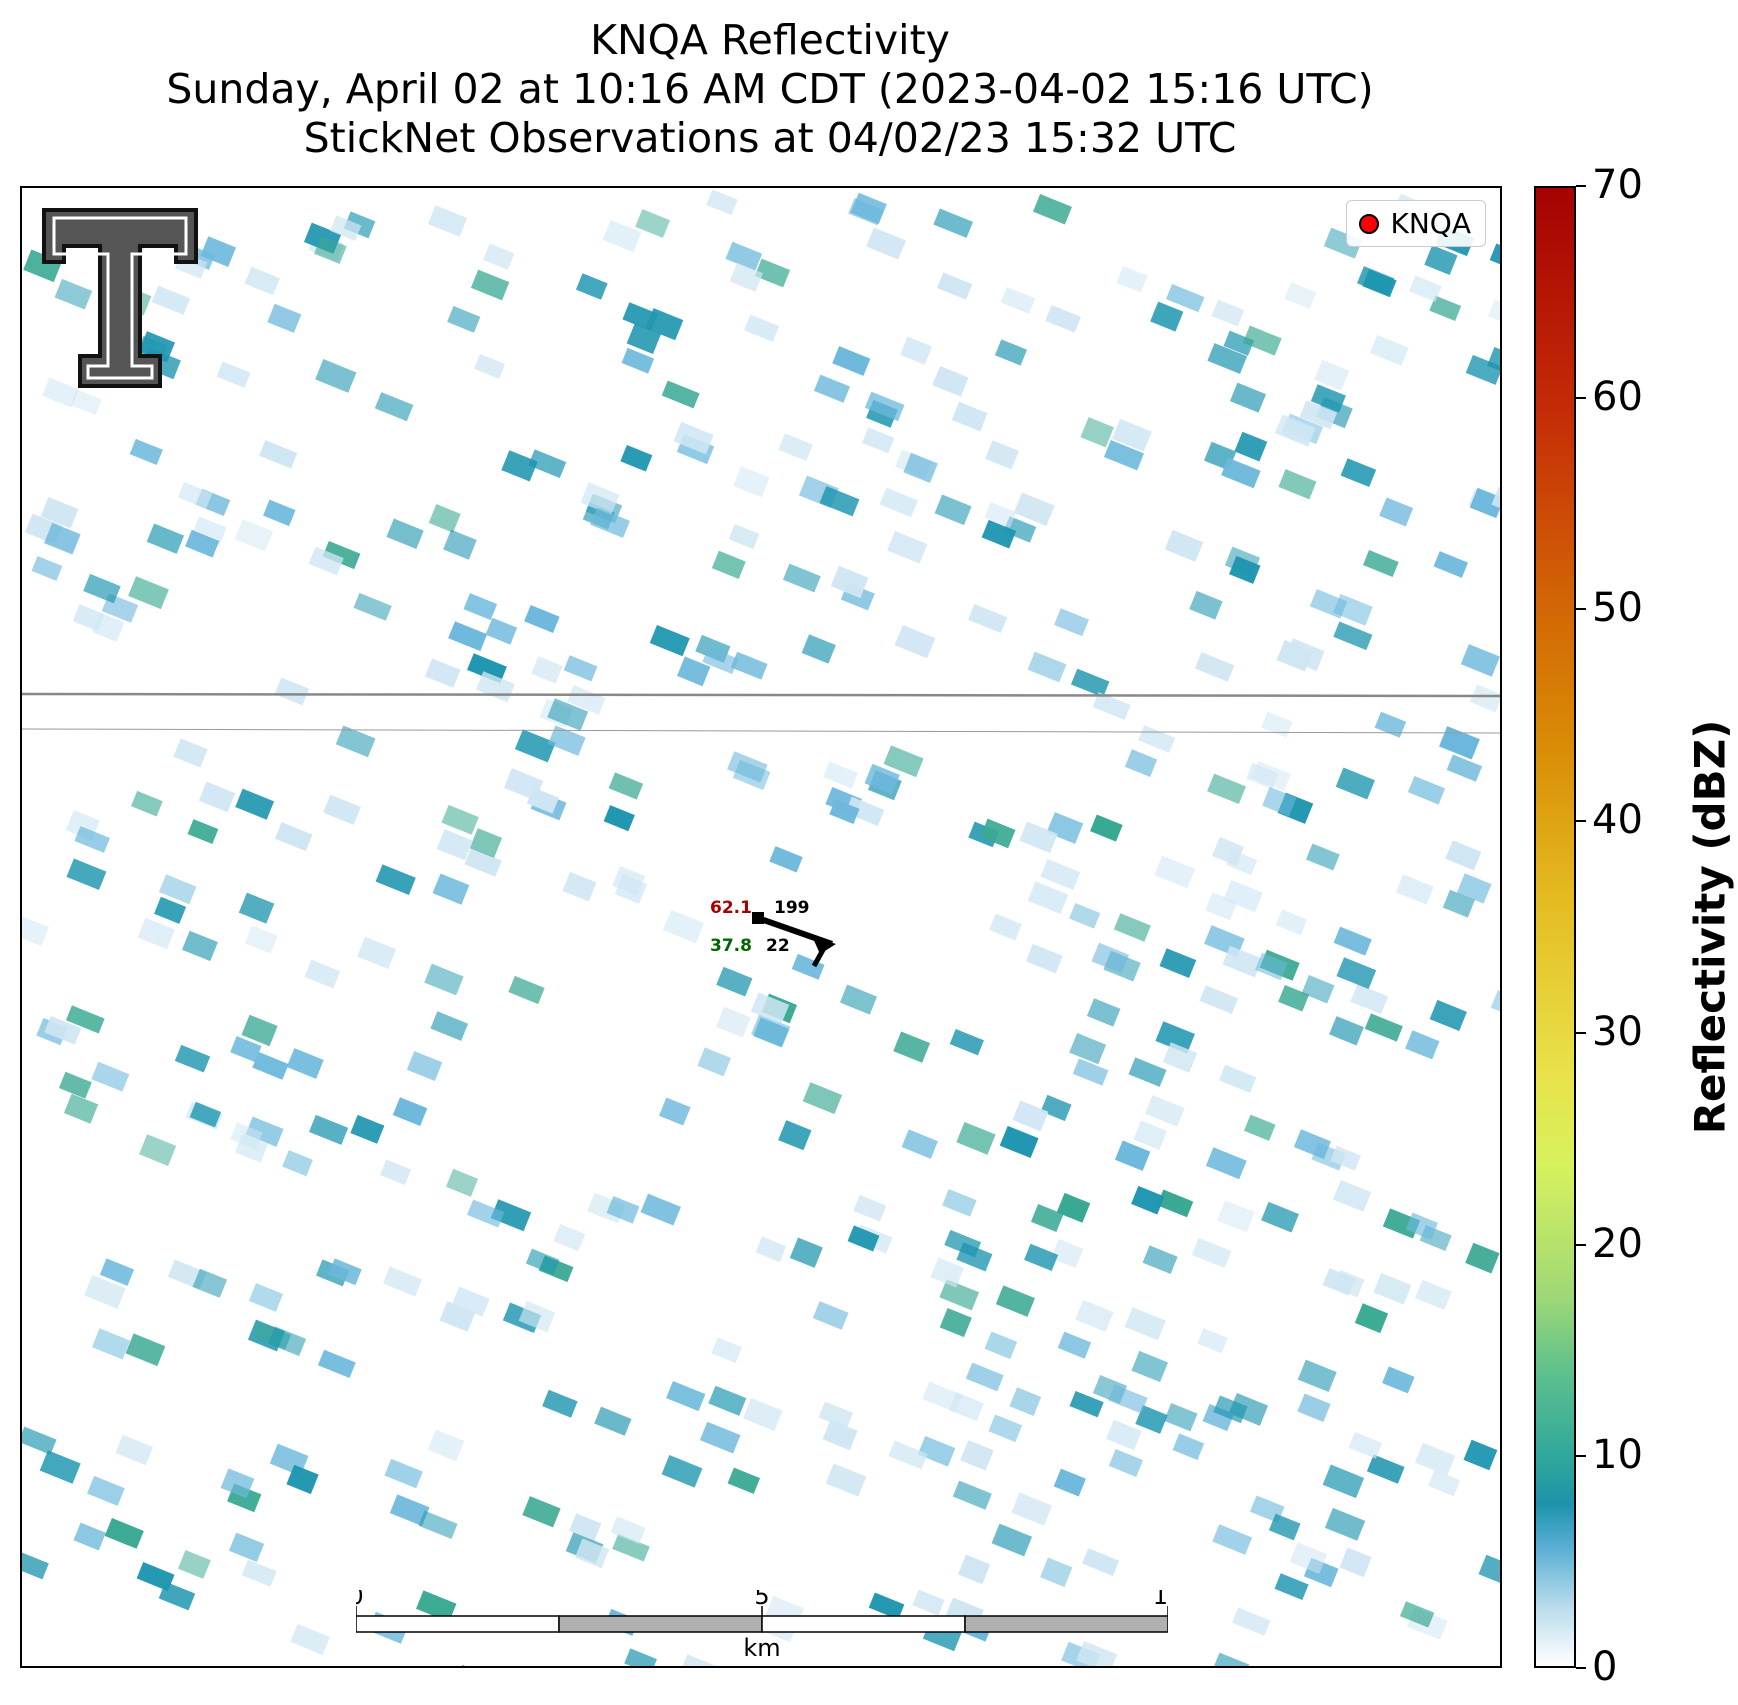 This screenshot has height=1705, width=1738. I want to click on scale-tick-0: 0, so click(360, 1600).